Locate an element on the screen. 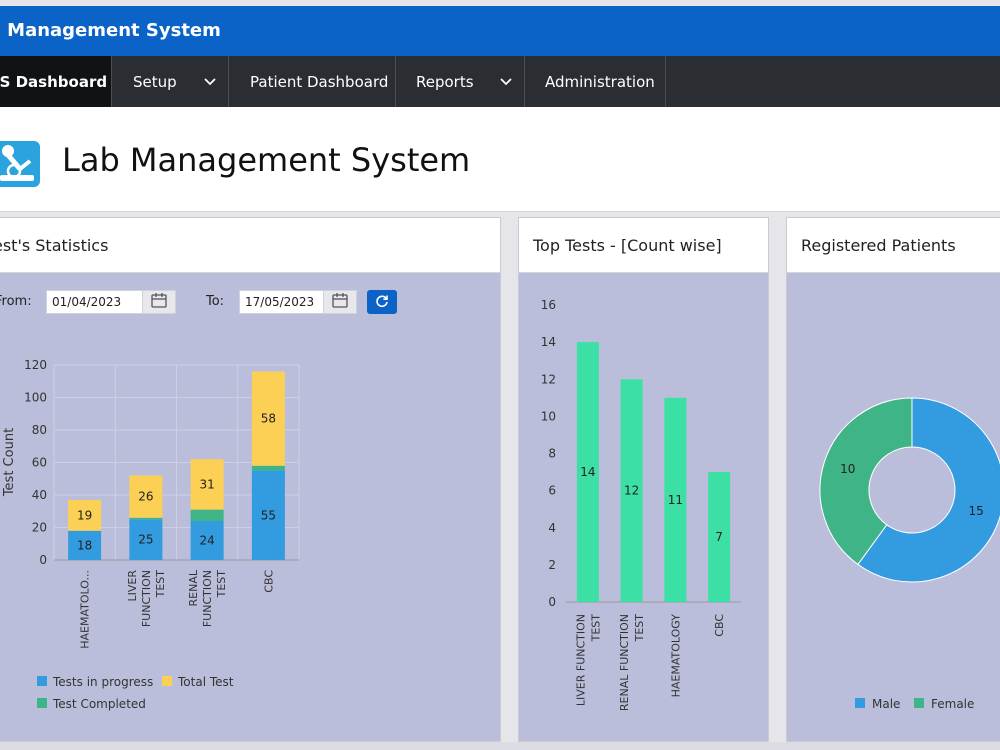 Image resolution: width=1000 pixels, height=750 pixels. page-title: Lab Management System is located at coordinates (266, 160).